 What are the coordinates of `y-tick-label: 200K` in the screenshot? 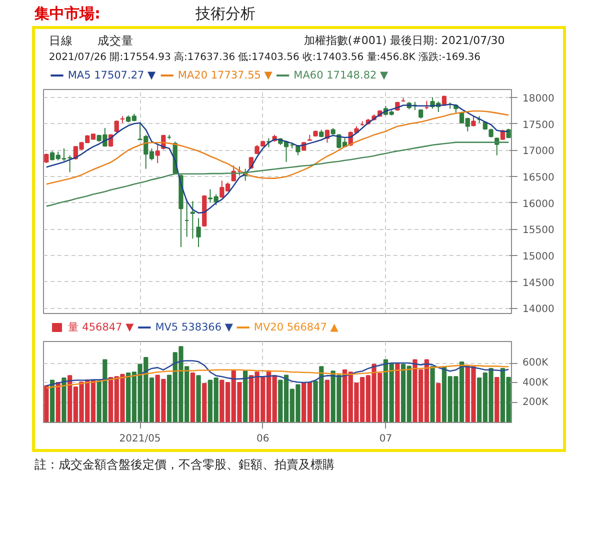 It's located at (535, 402).